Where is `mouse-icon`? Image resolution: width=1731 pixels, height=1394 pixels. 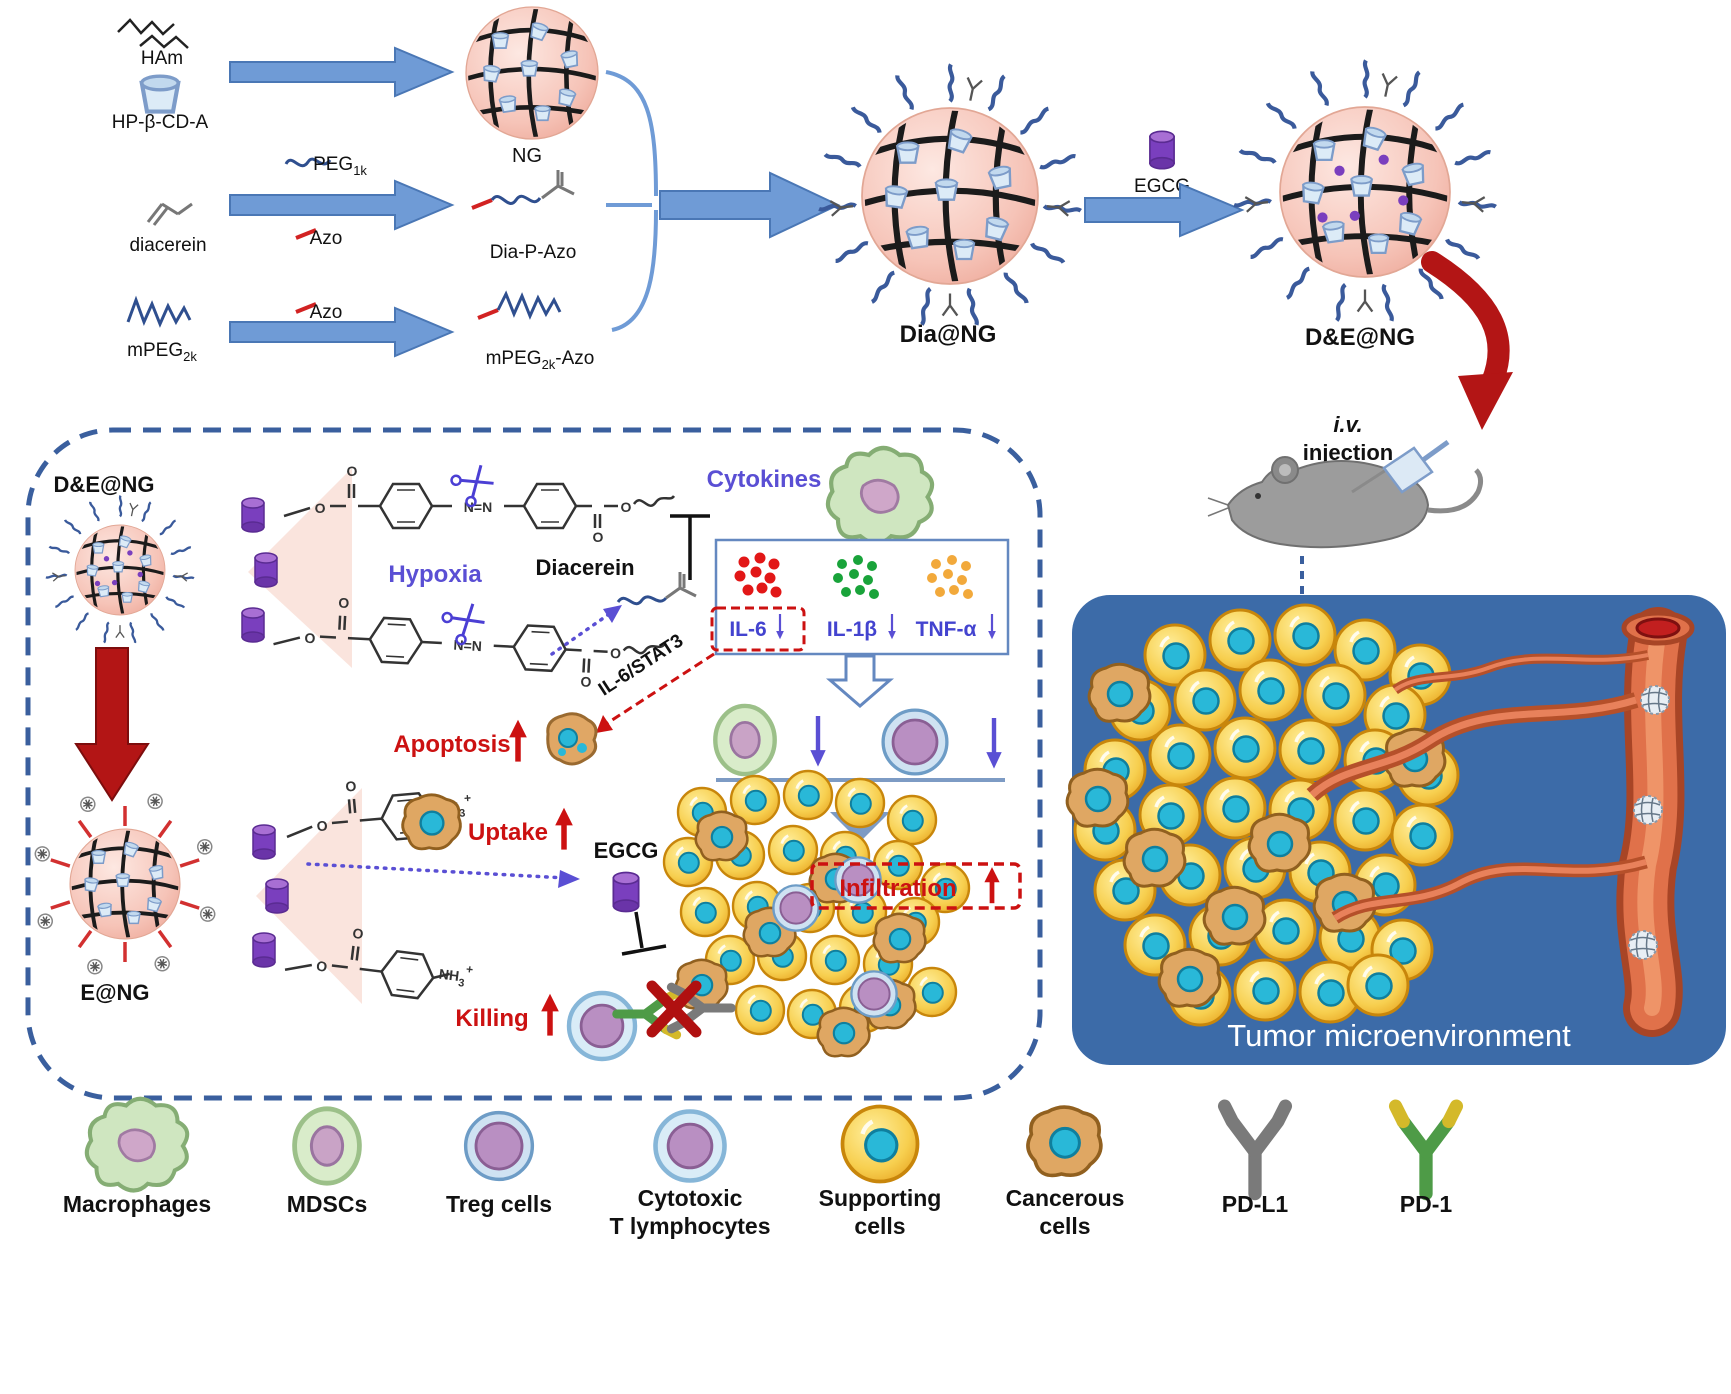
mouse-icon is located at coordinates (1345, 502).